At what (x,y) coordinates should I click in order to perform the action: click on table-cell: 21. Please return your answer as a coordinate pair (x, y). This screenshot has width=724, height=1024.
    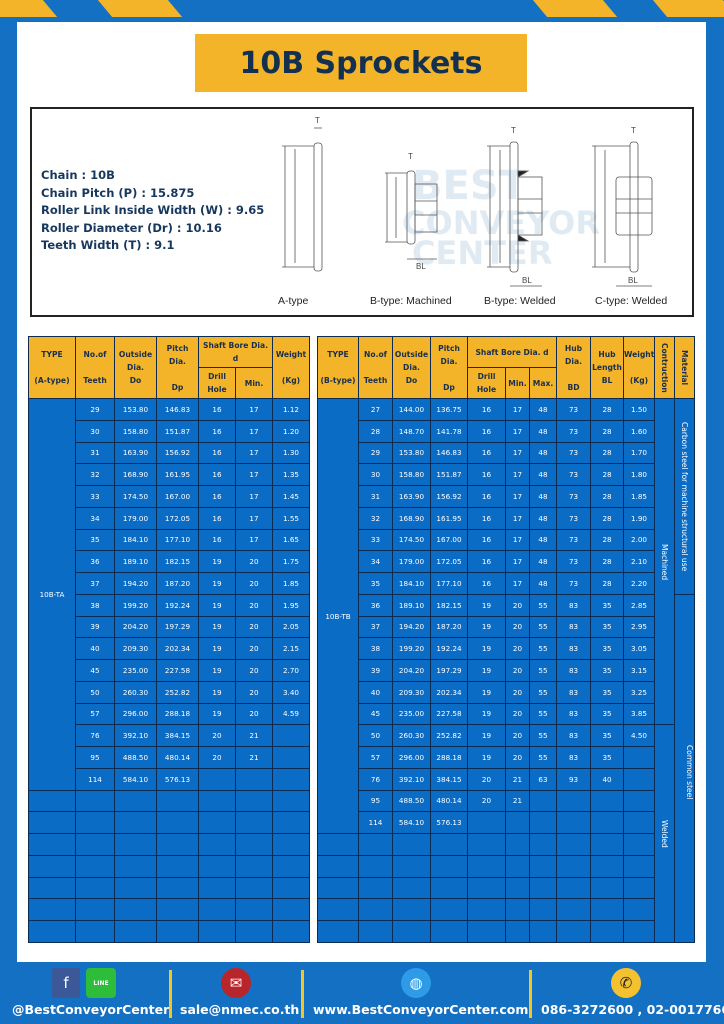
    Looking at the image, I should click on (517, 801).